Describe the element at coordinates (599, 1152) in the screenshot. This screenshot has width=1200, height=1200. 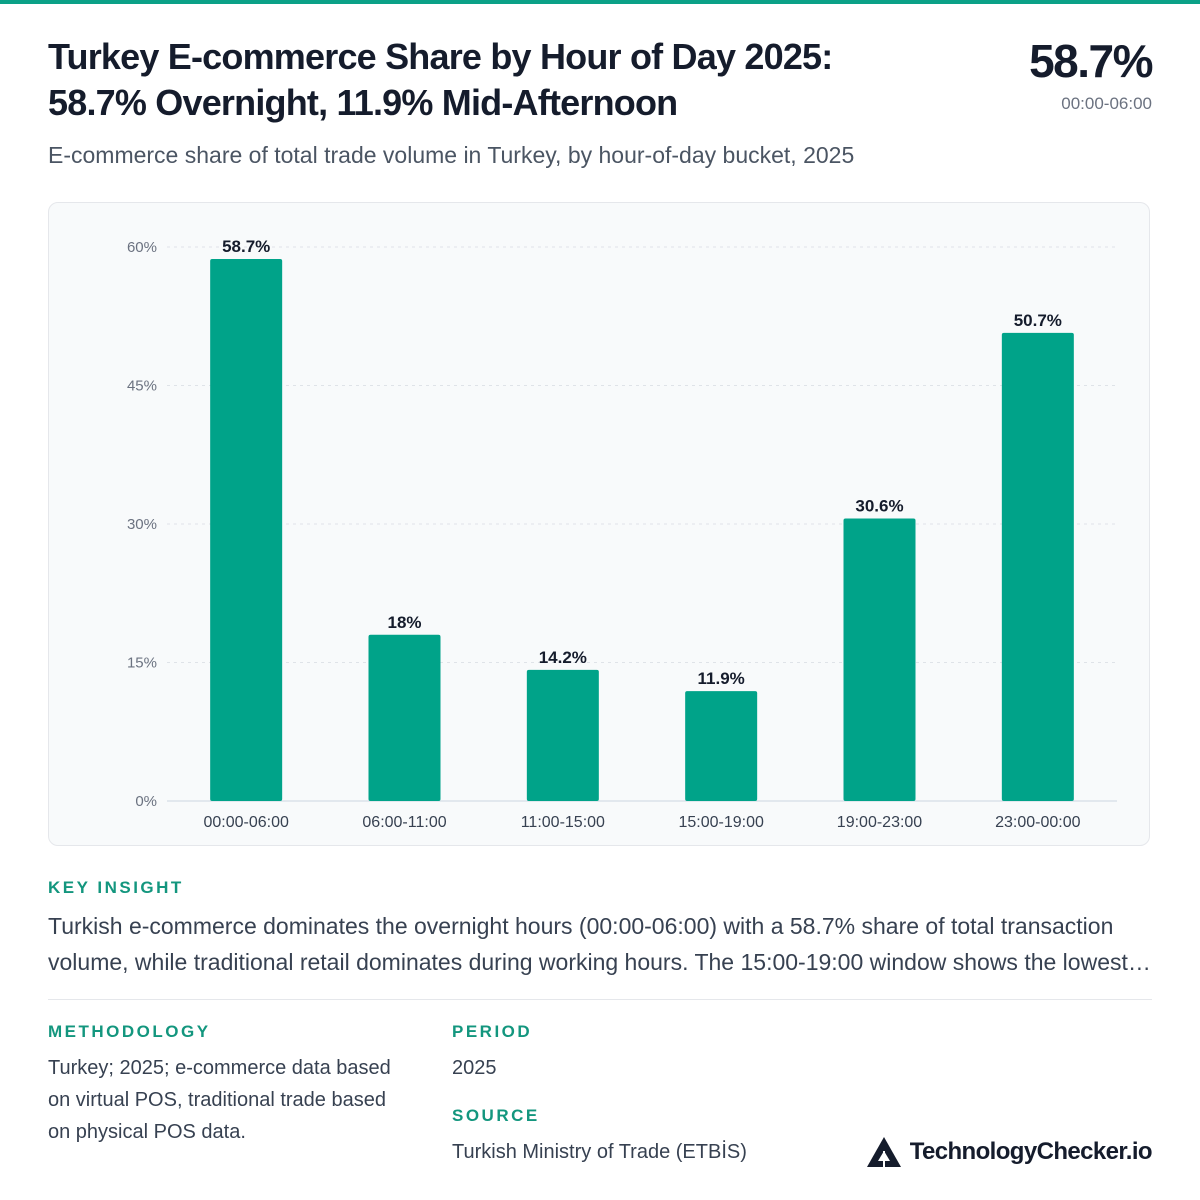
I see `source-value: Turkish Ministry of Trade (ETBİS)` at that location.